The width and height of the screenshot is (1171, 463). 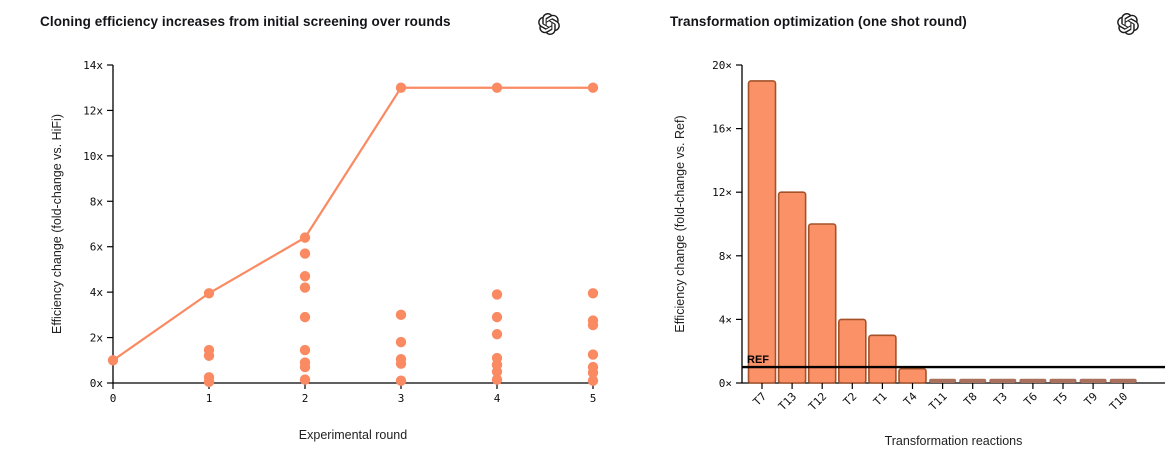 I want to click on x-axis-label: Experimental round, so click(x=353, y=435).